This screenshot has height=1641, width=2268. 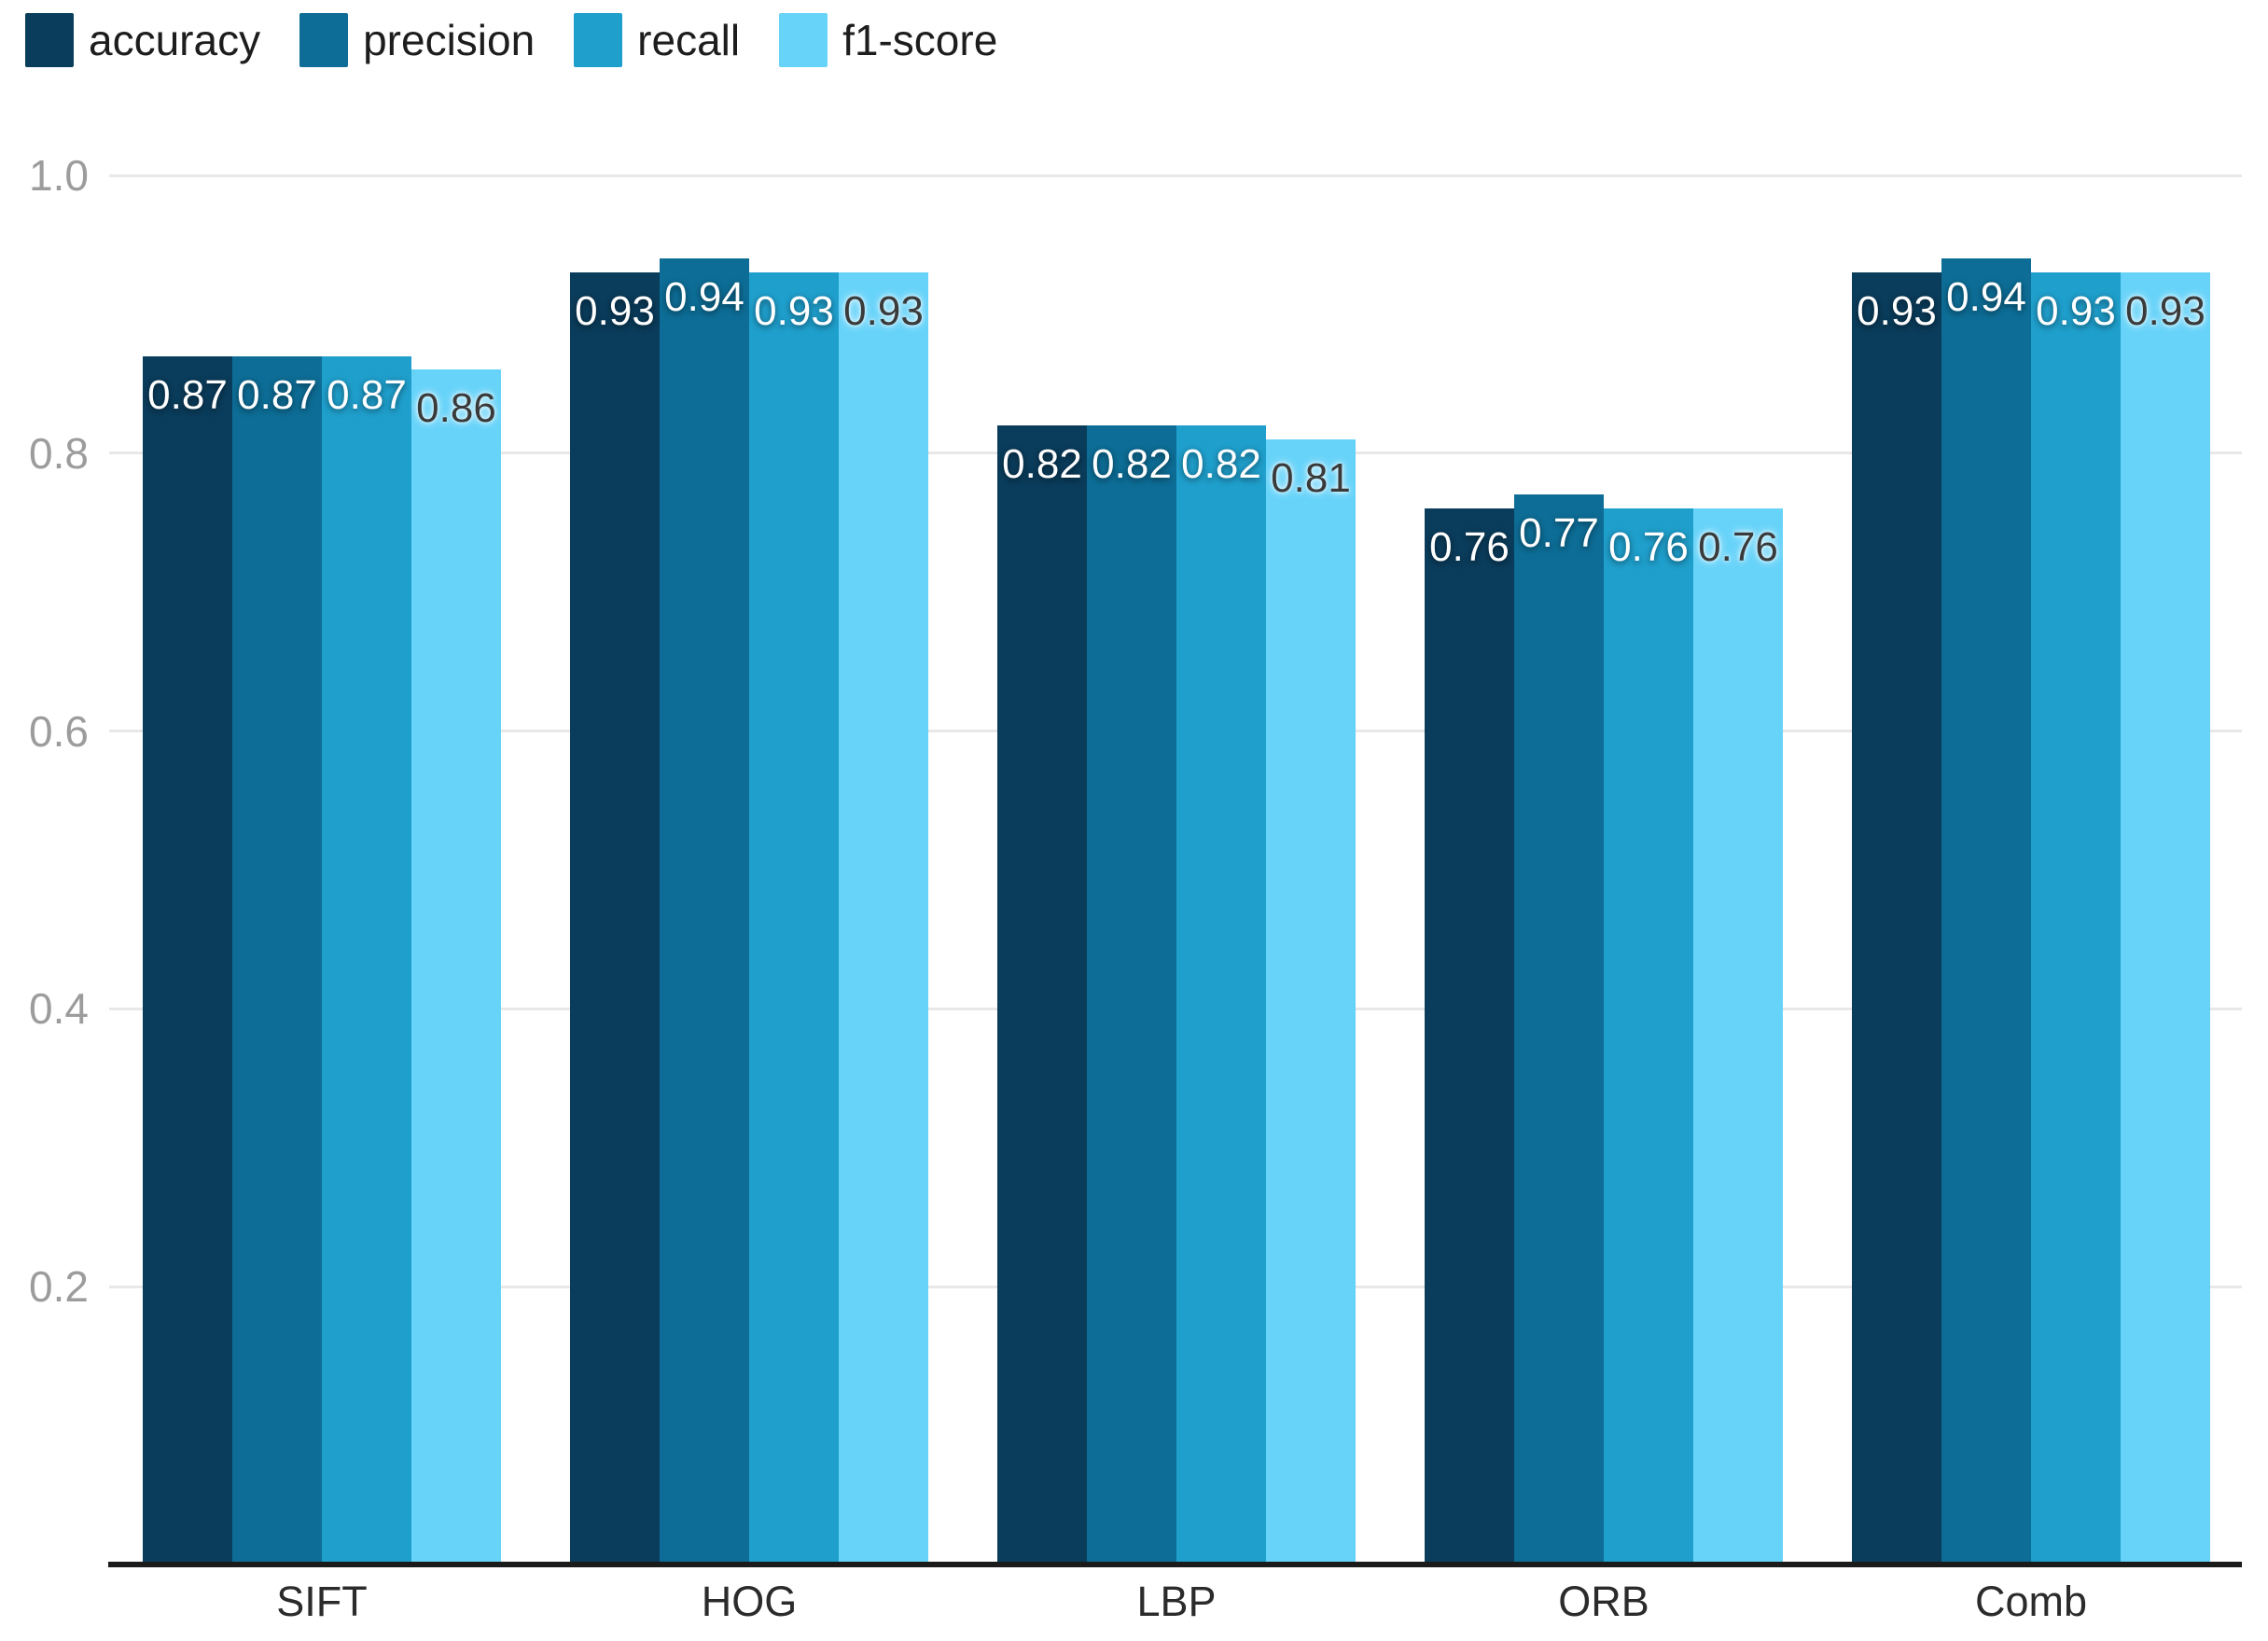 I want to click on y-axis-tick-label: 0.2, so click(x=59, y=1287).